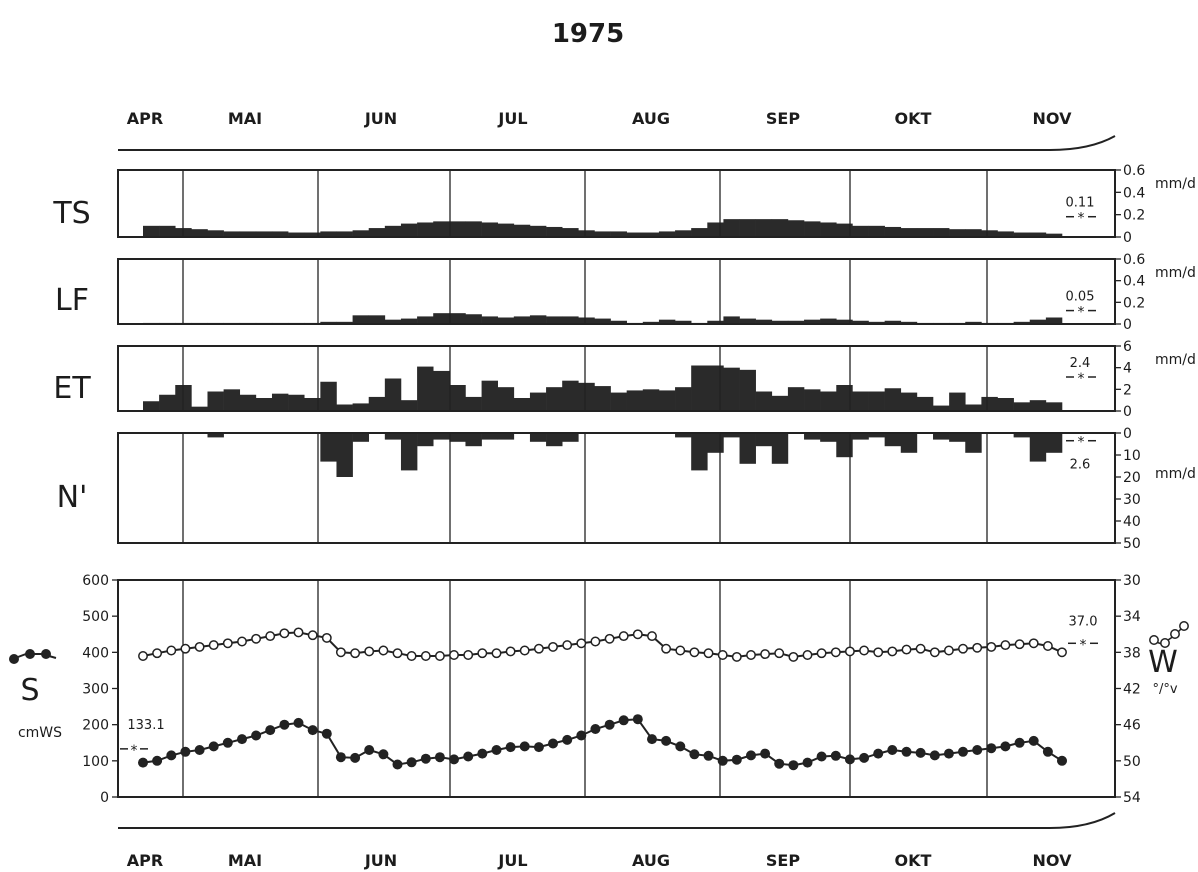 The width and height of the screenshot is (1198, 872). What do you see at coordinates (617, 820) in the screenshot?
I see `bottom-brace` at bounding box center [617, 820].